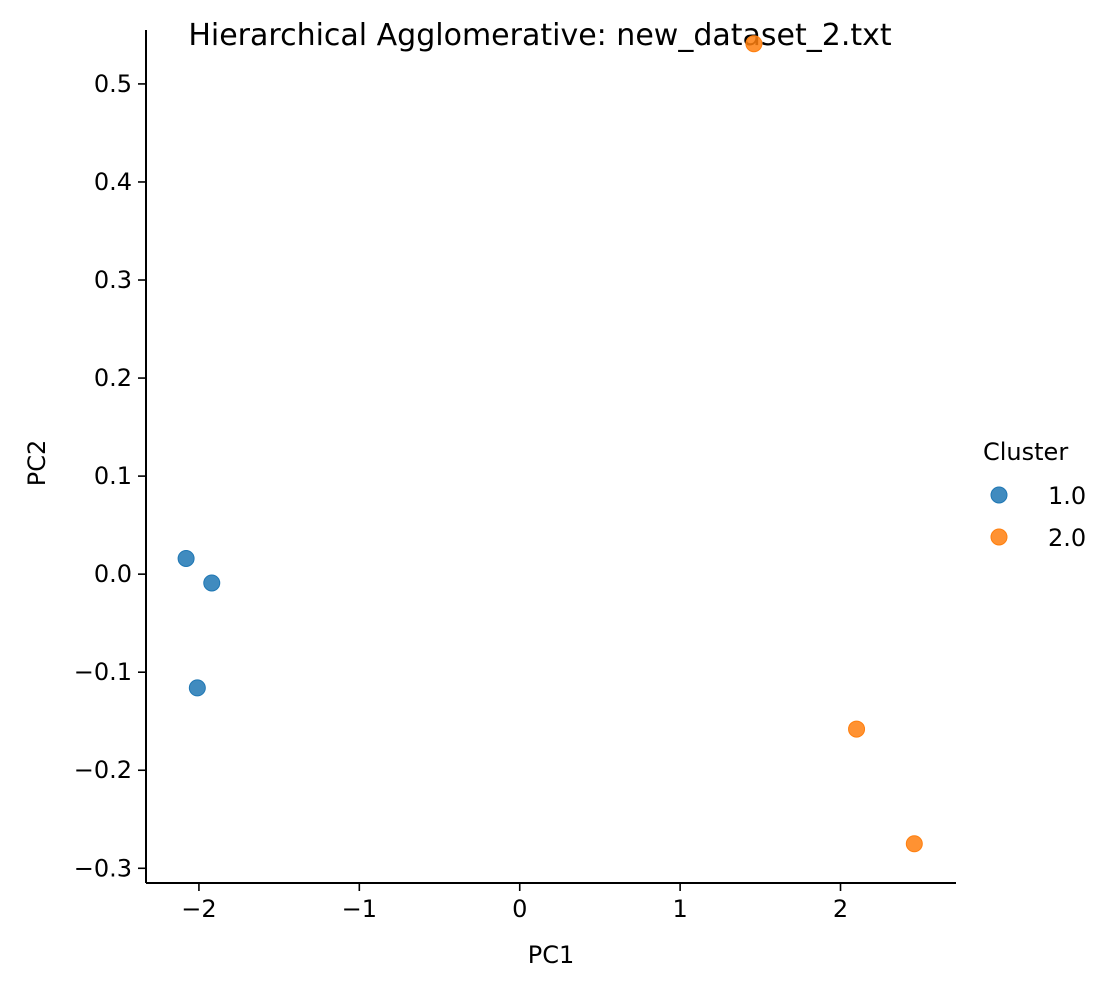 This screenshot has width=1118, height=994. Describe the element at coordinates (103, 672) in the screenshot. I see `y-tick-label: −0.1` at that location.